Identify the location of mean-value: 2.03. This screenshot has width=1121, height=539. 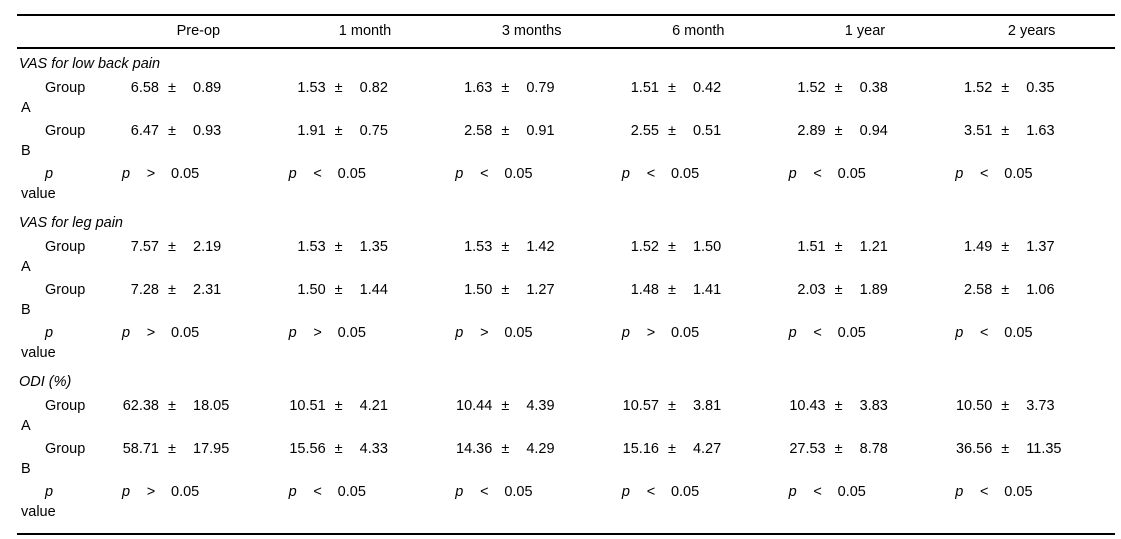
(811, 290).